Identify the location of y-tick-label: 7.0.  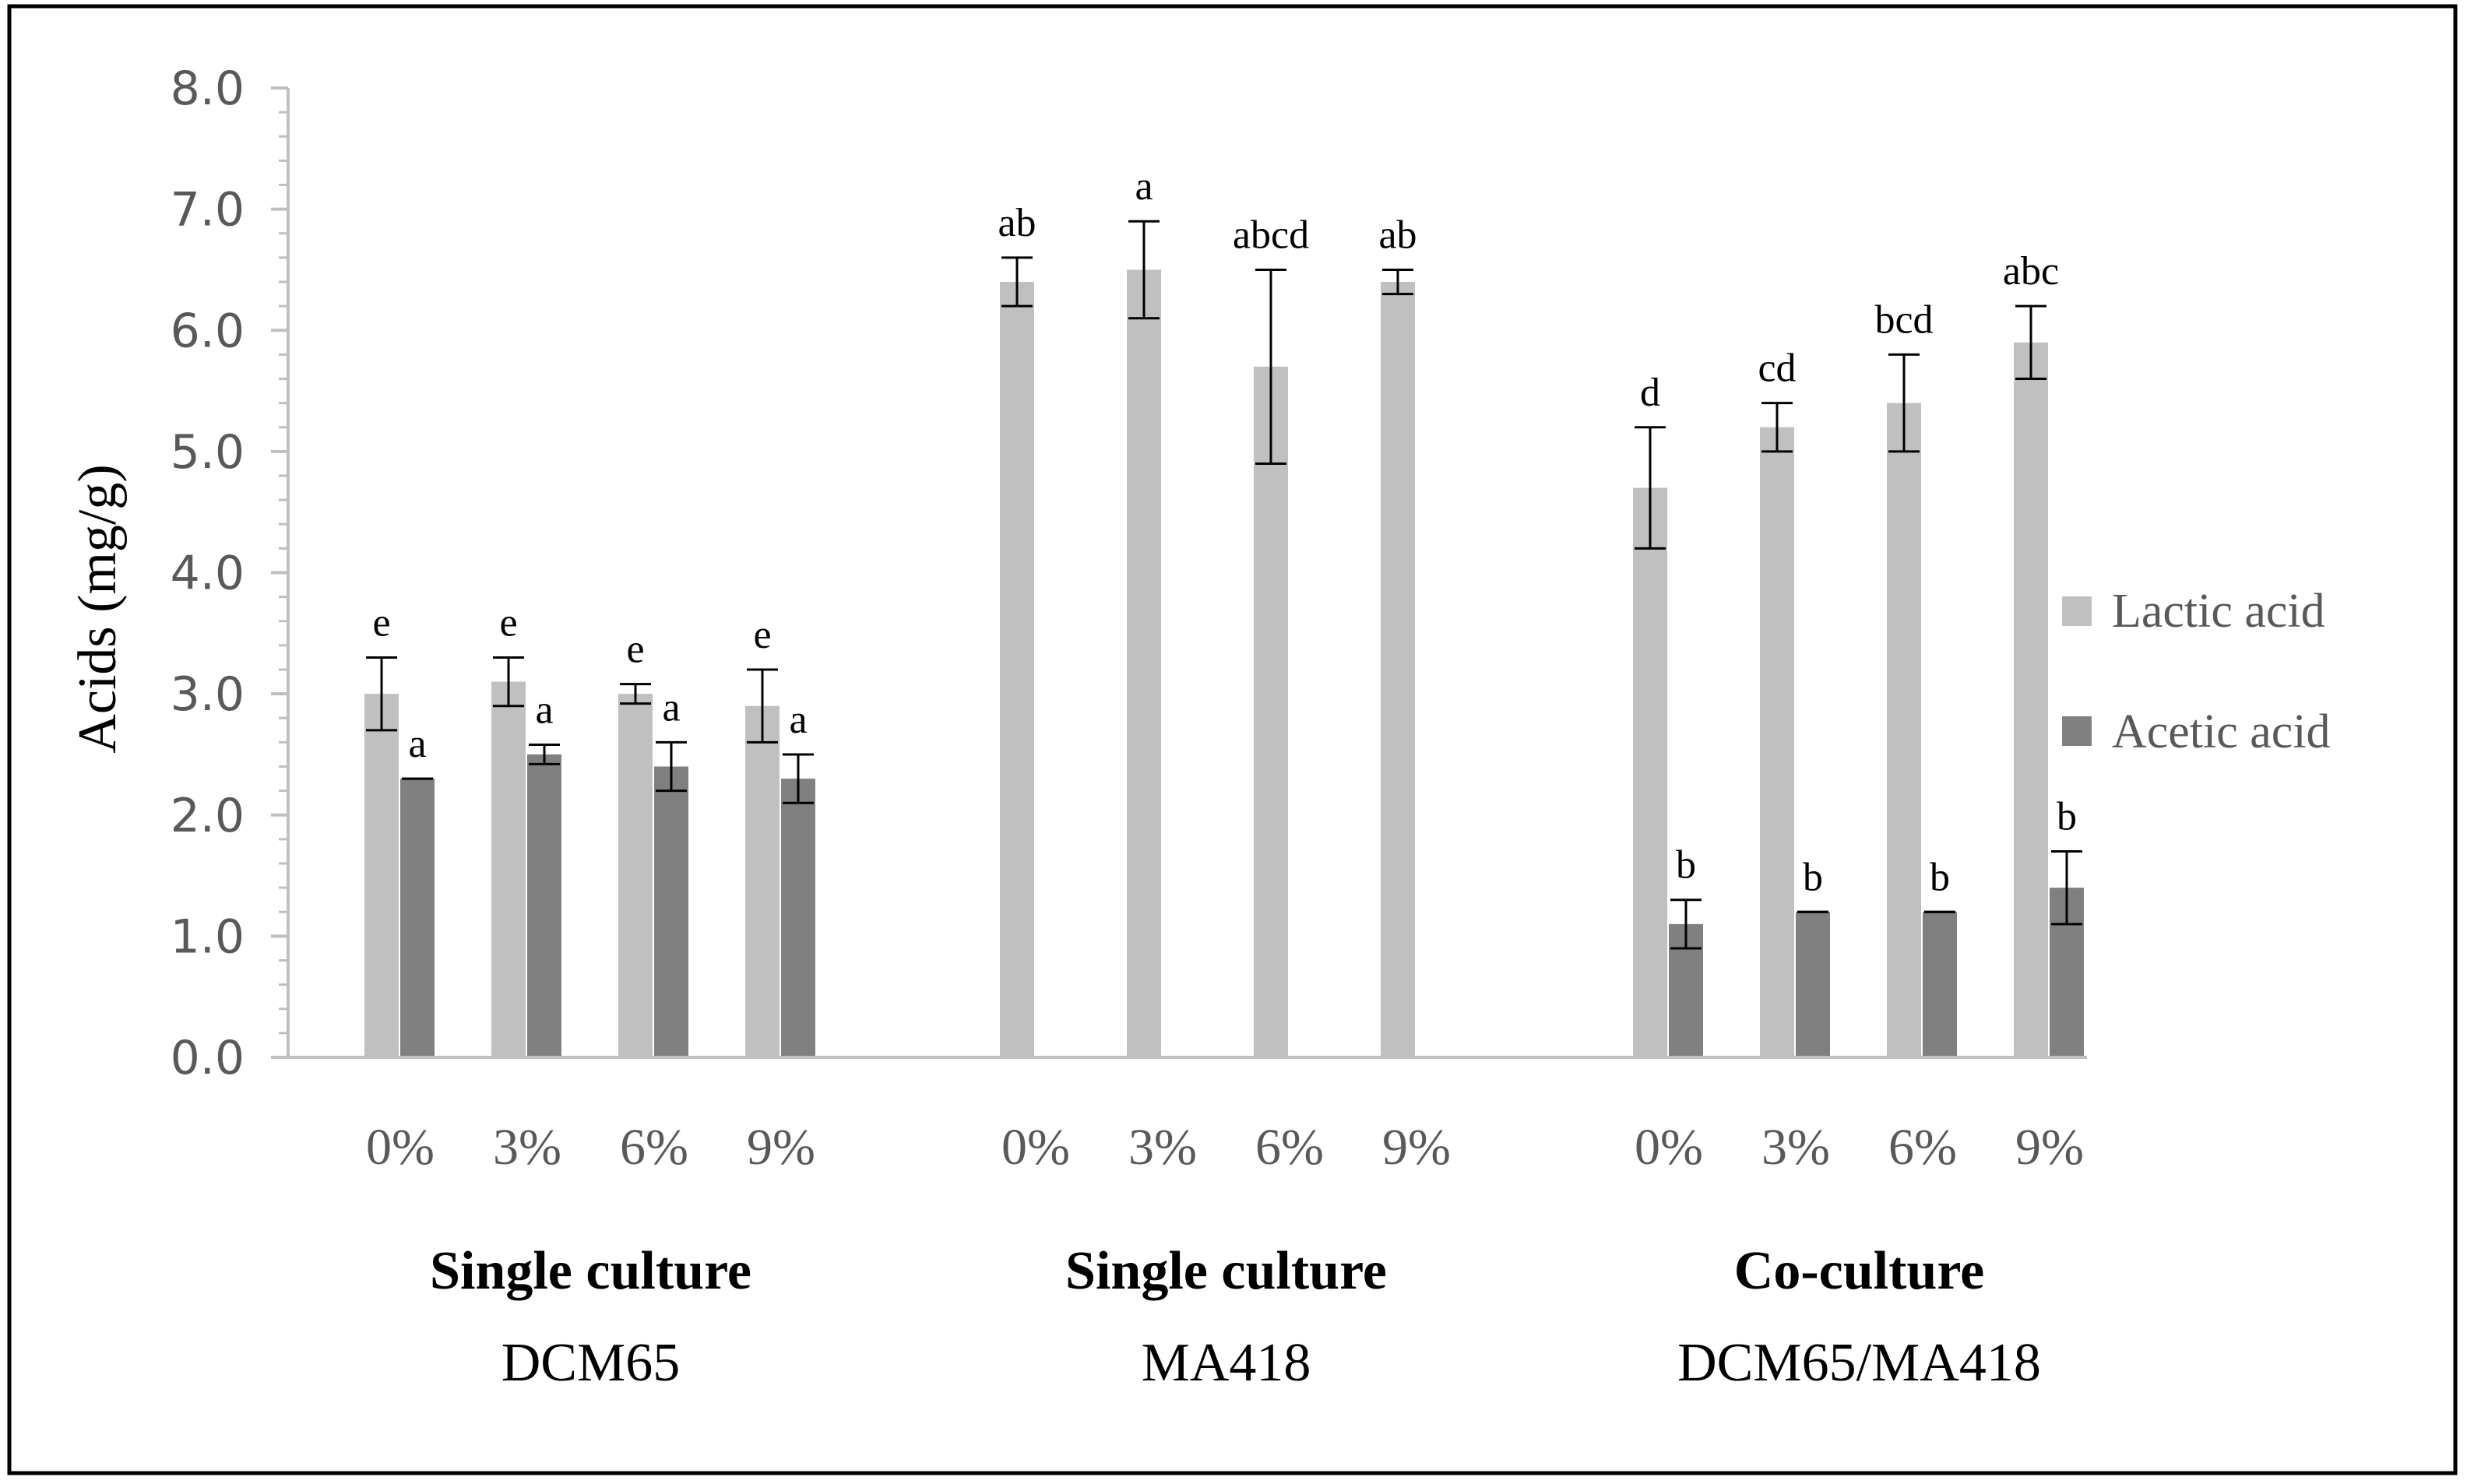
(208, 210).